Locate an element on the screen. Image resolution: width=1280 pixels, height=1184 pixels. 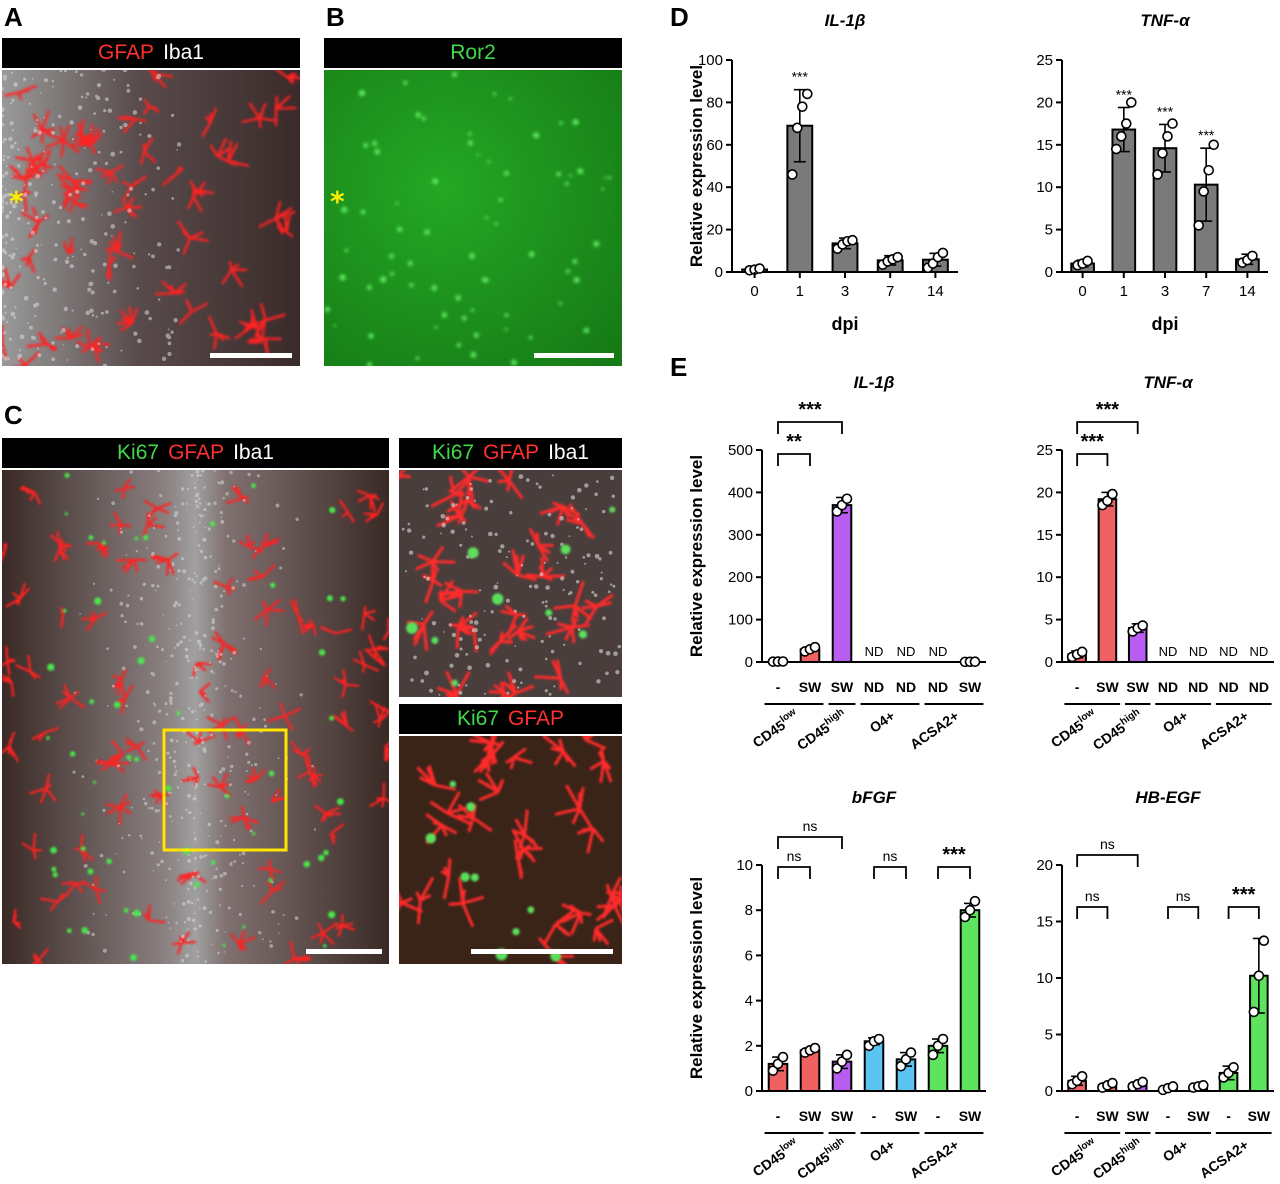
significance-label: *** is located at coordinates (810, 410).